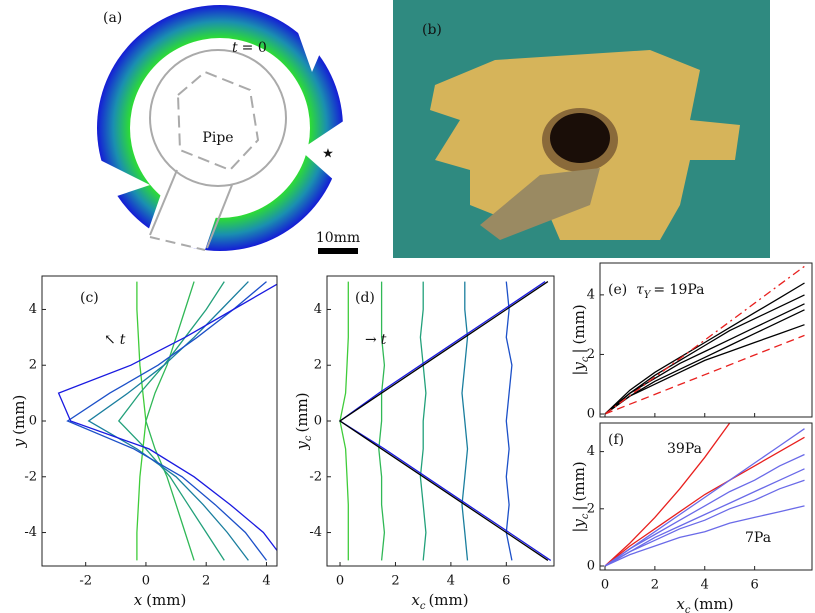  What do you see at coordinates (328, 154) in the screenshot?
I see `star-marker: ★` at bounding box center [328, 154].